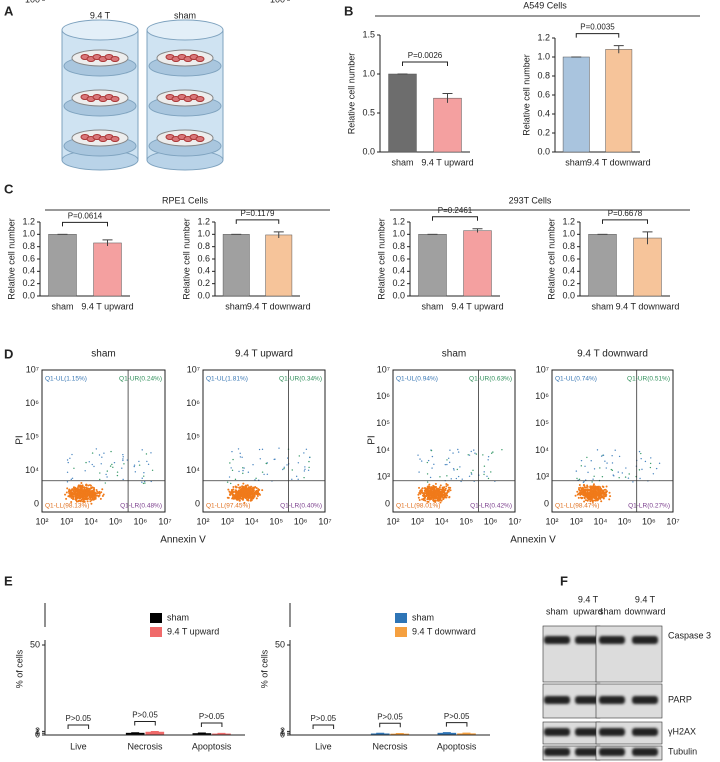 The height and width of the screenshot is (762, 720). What do you see at coordinates (542, 477) in the screenshot?
I see `y-tick-label: 10³` at bounding box center [542, 477].